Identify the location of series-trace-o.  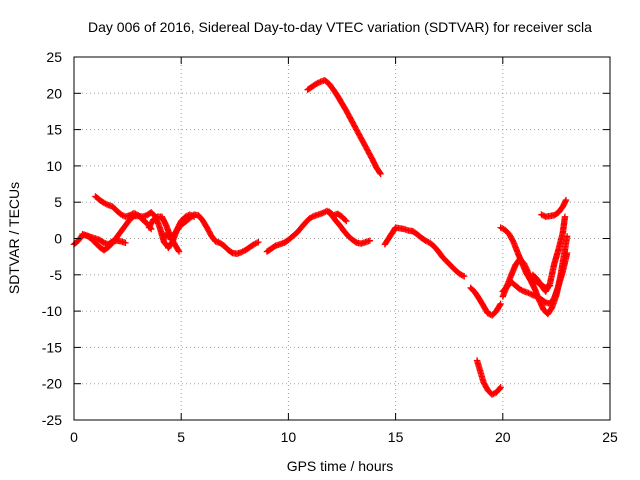
(535, 278).